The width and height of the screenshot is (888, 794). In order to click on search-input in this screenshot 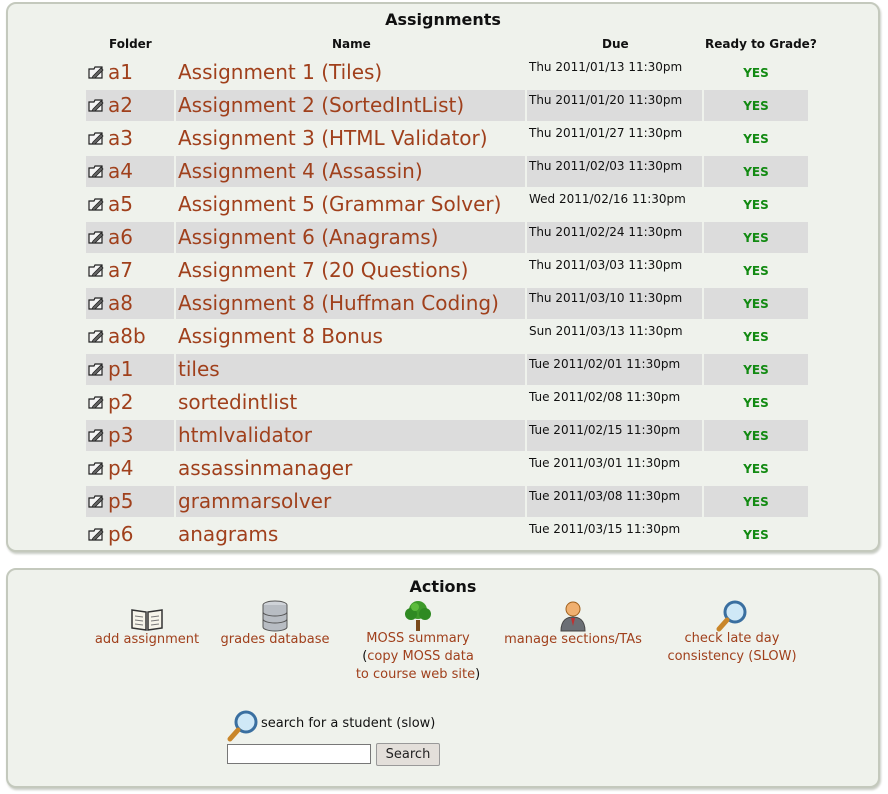, I will do `click(299, 754)`.